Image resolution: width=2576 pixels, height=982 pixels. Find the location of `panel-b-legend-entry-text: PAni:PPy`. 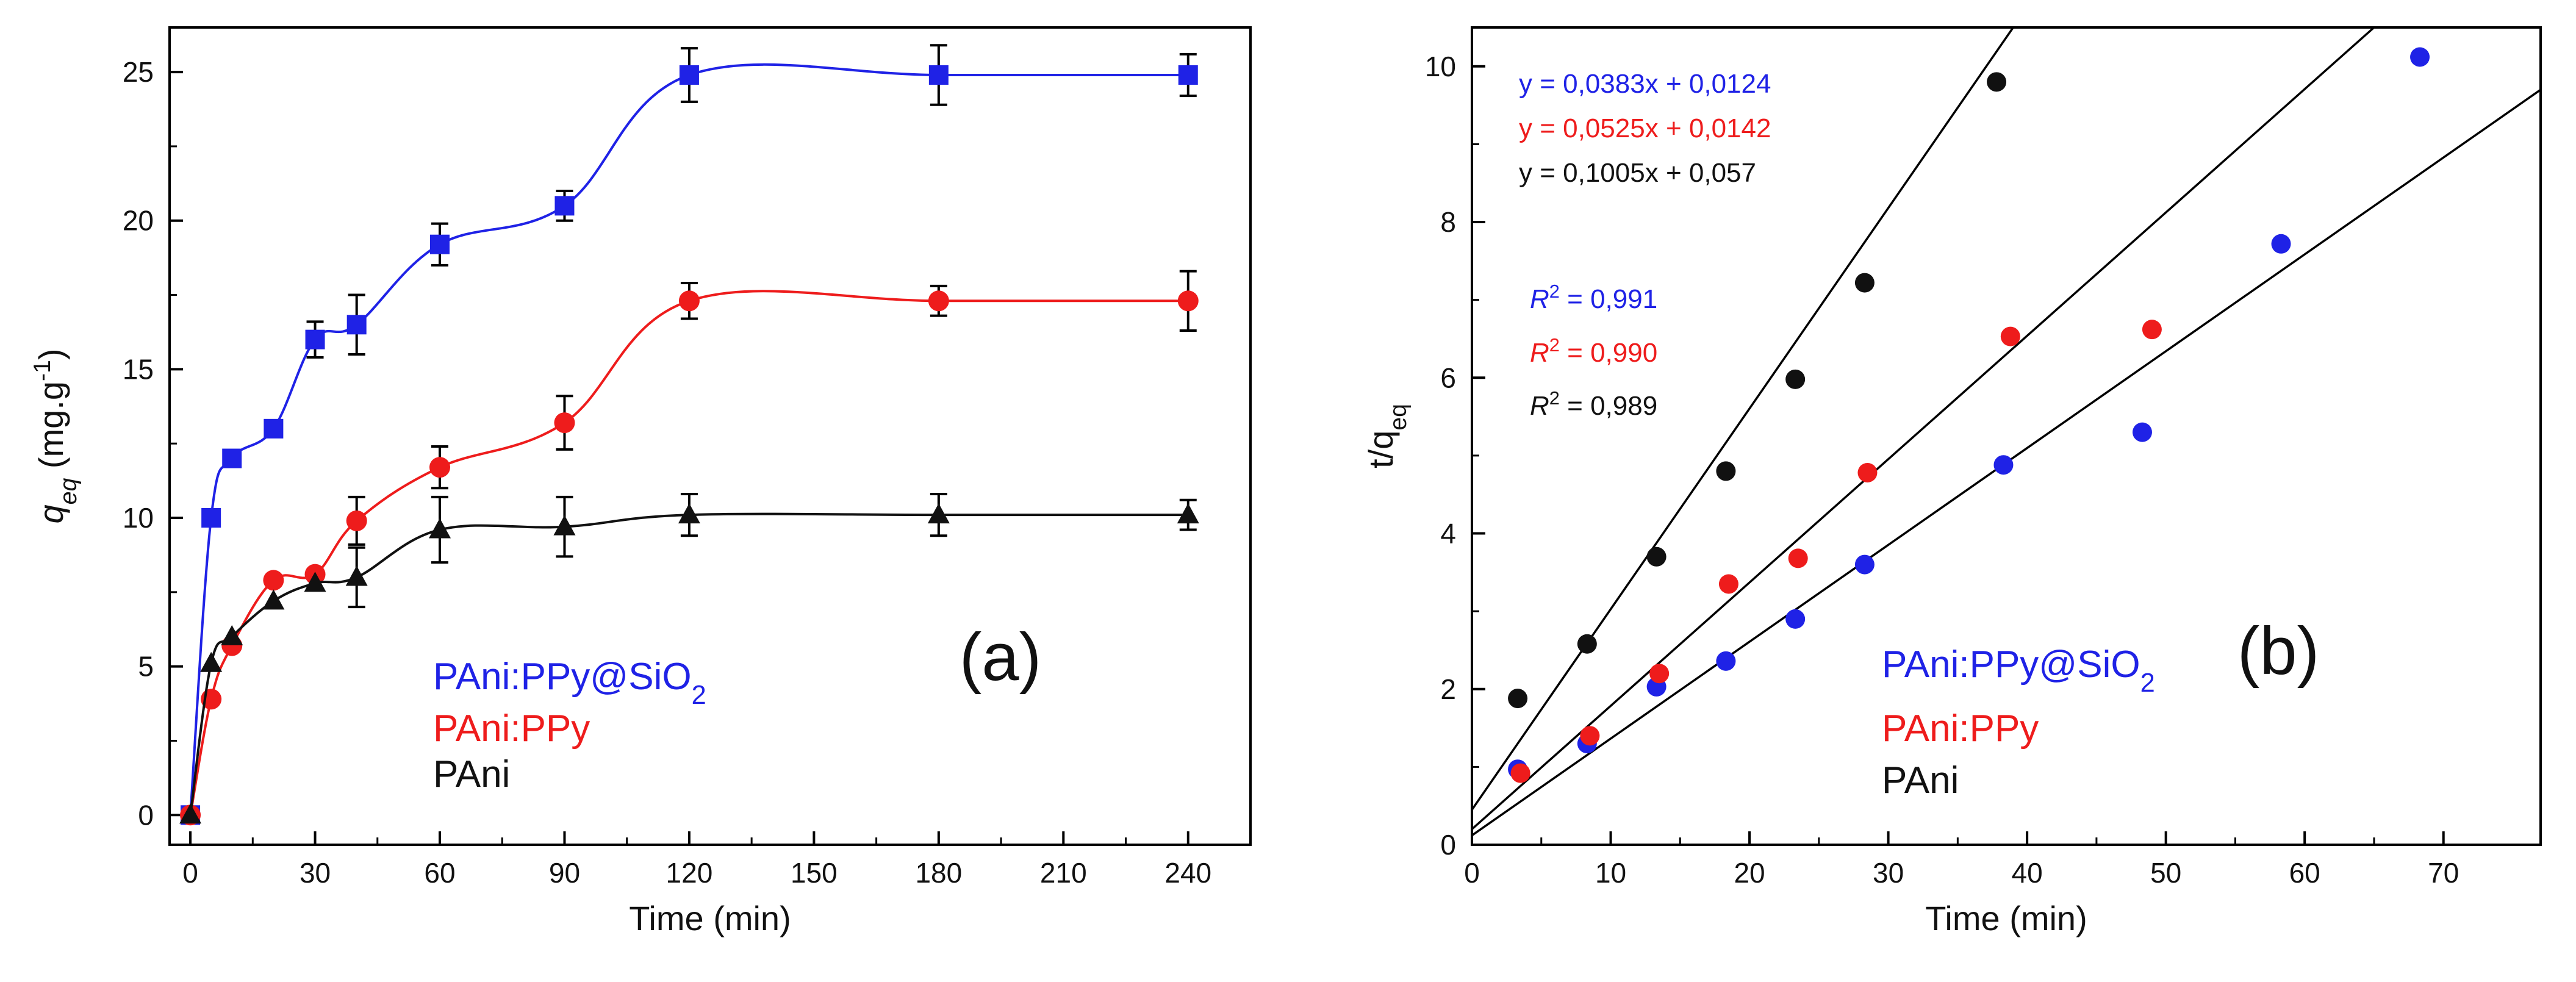

panel-b-legend-entry-text: PAni:PPy is located at coordinates (1961, 729).